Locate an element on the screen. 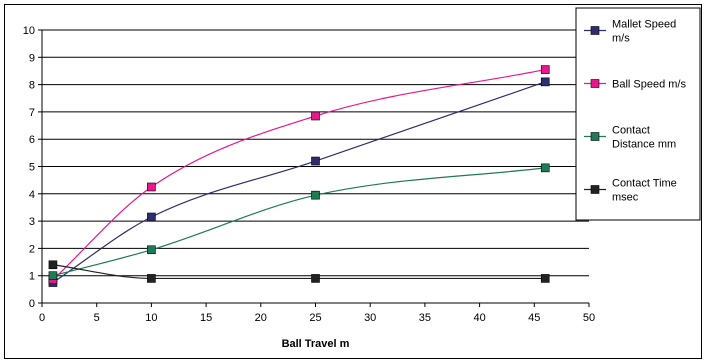  y-tick-label: 4 is located at coordinates (32, 195).